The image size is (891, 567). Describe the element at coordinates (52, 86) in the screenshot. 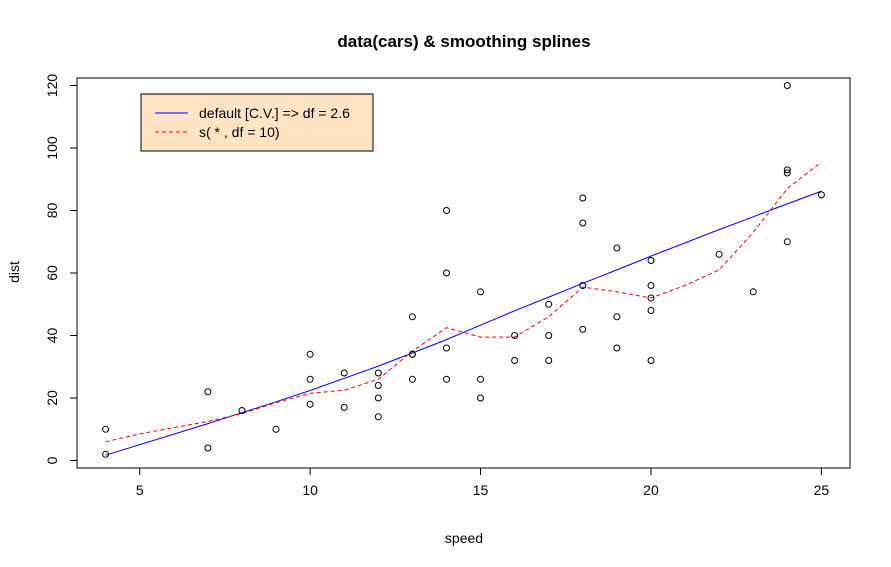

I see `y-tick-label: 120` at that location.